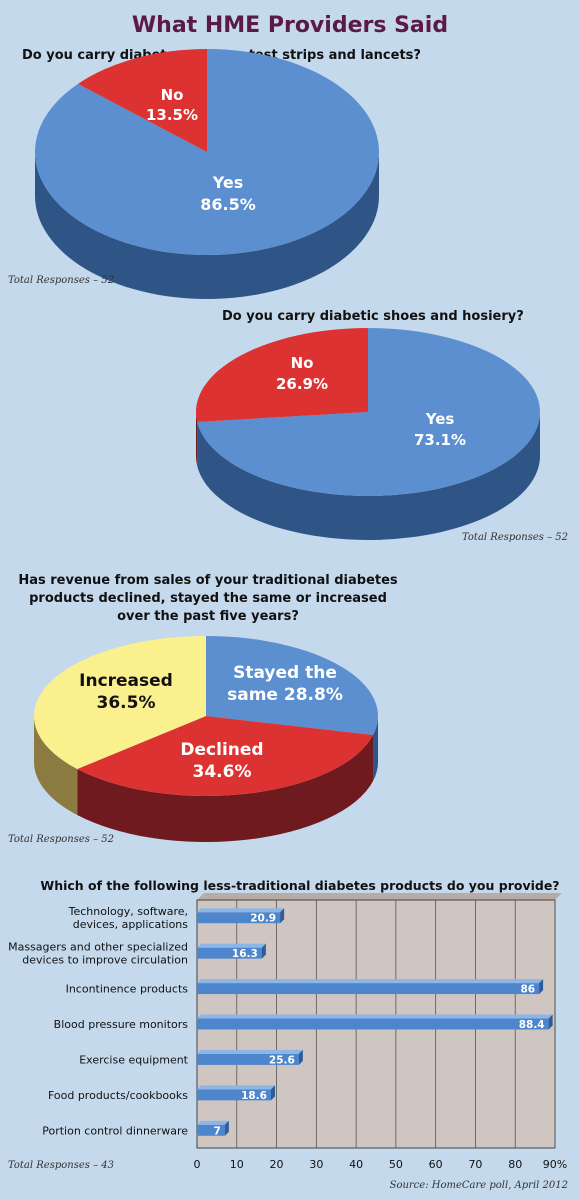 The width and height of the screenshot is (580, 1200). Describe the element at coordinates (221, 750) in the screenshot. I see `pie3-slice-label-1-0: Declined` at that location.